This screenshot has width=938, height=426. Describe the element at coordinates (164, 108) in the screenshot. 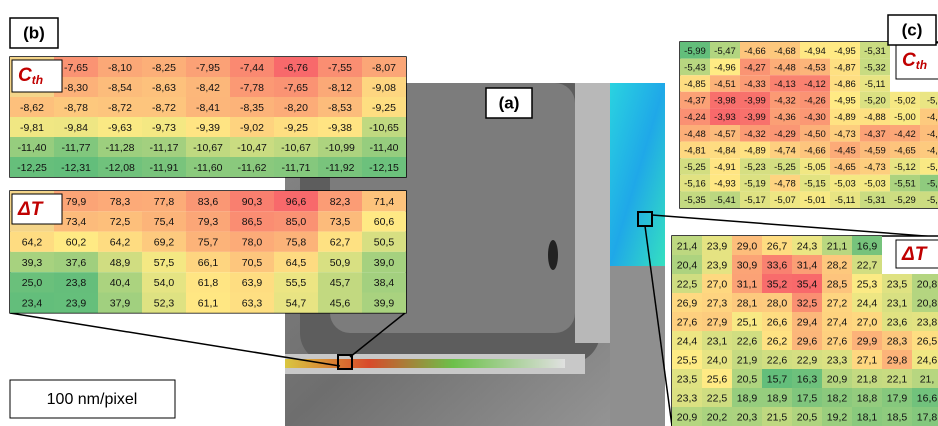

I see `cell-value: -8,72` at that location.